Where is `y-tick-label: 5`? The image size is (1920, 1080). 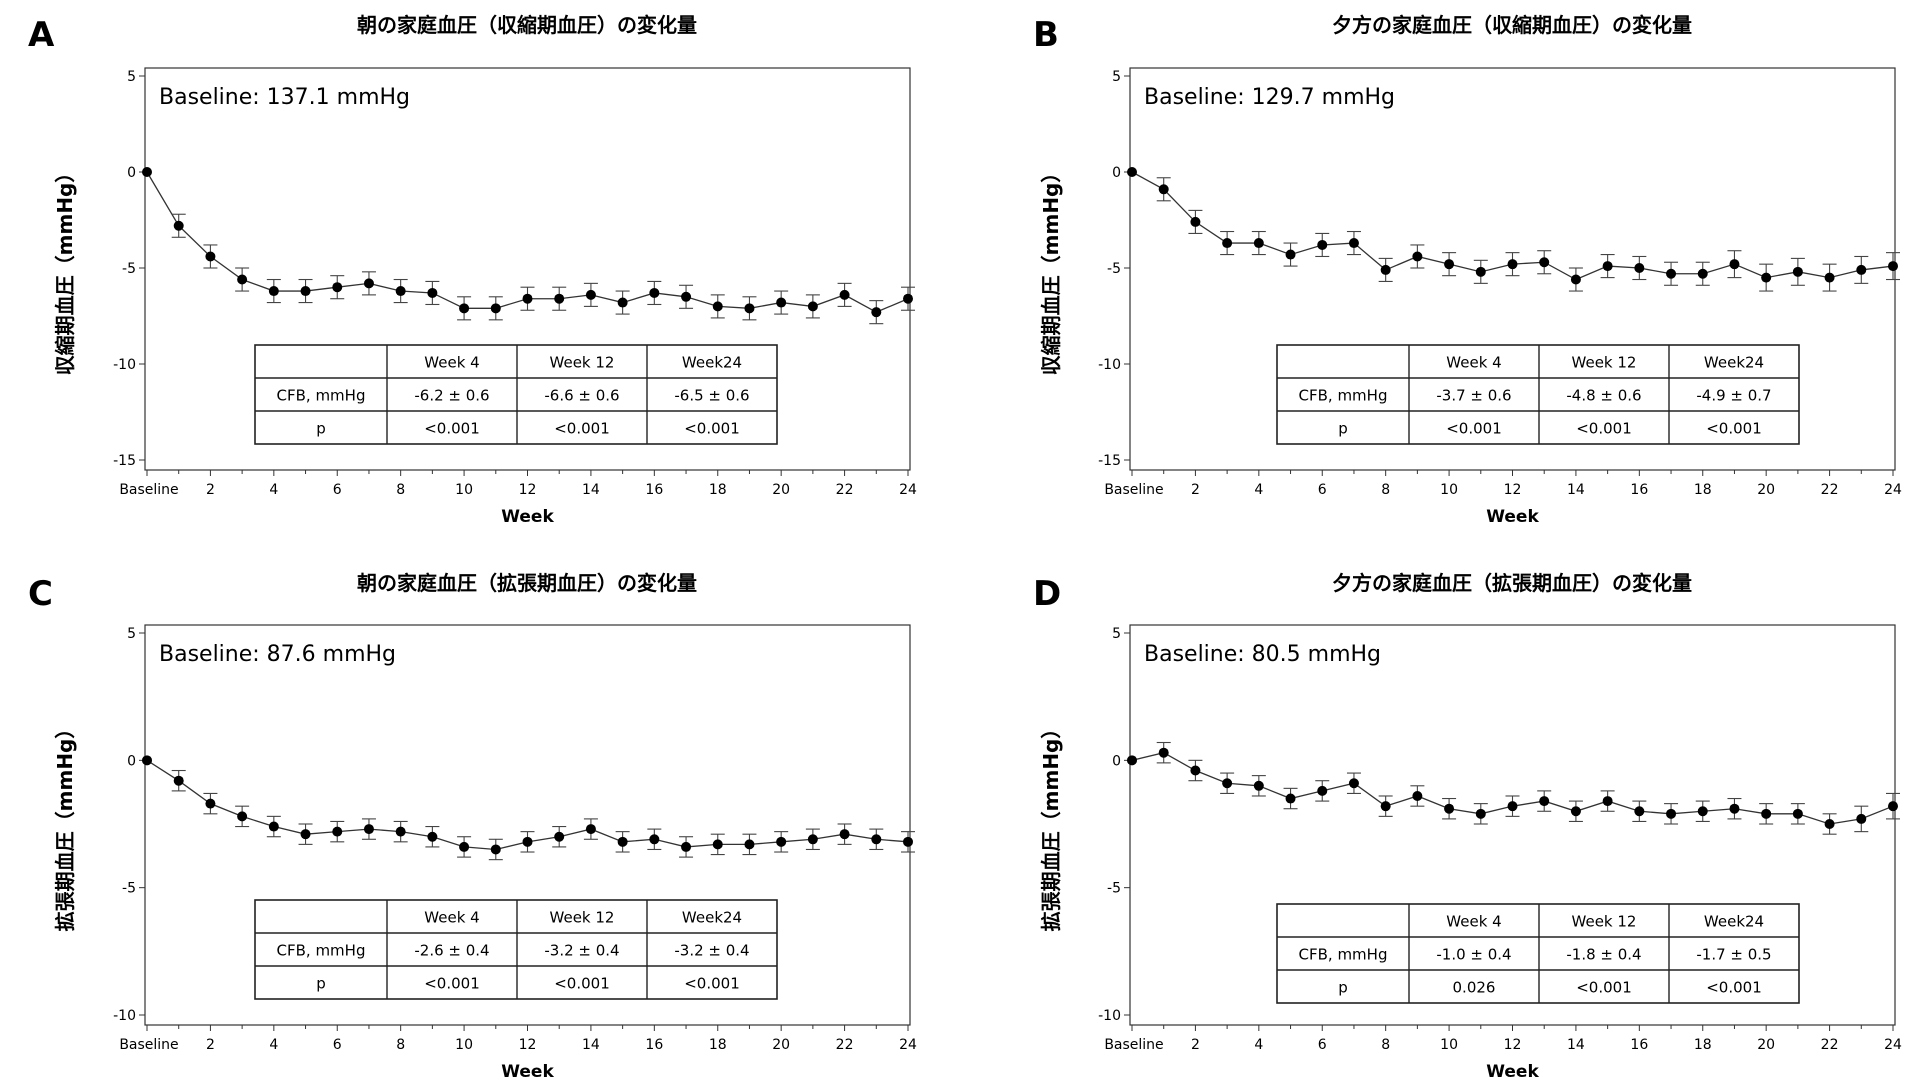 y-tick-label: 5 is located at coordinates (131, 634).